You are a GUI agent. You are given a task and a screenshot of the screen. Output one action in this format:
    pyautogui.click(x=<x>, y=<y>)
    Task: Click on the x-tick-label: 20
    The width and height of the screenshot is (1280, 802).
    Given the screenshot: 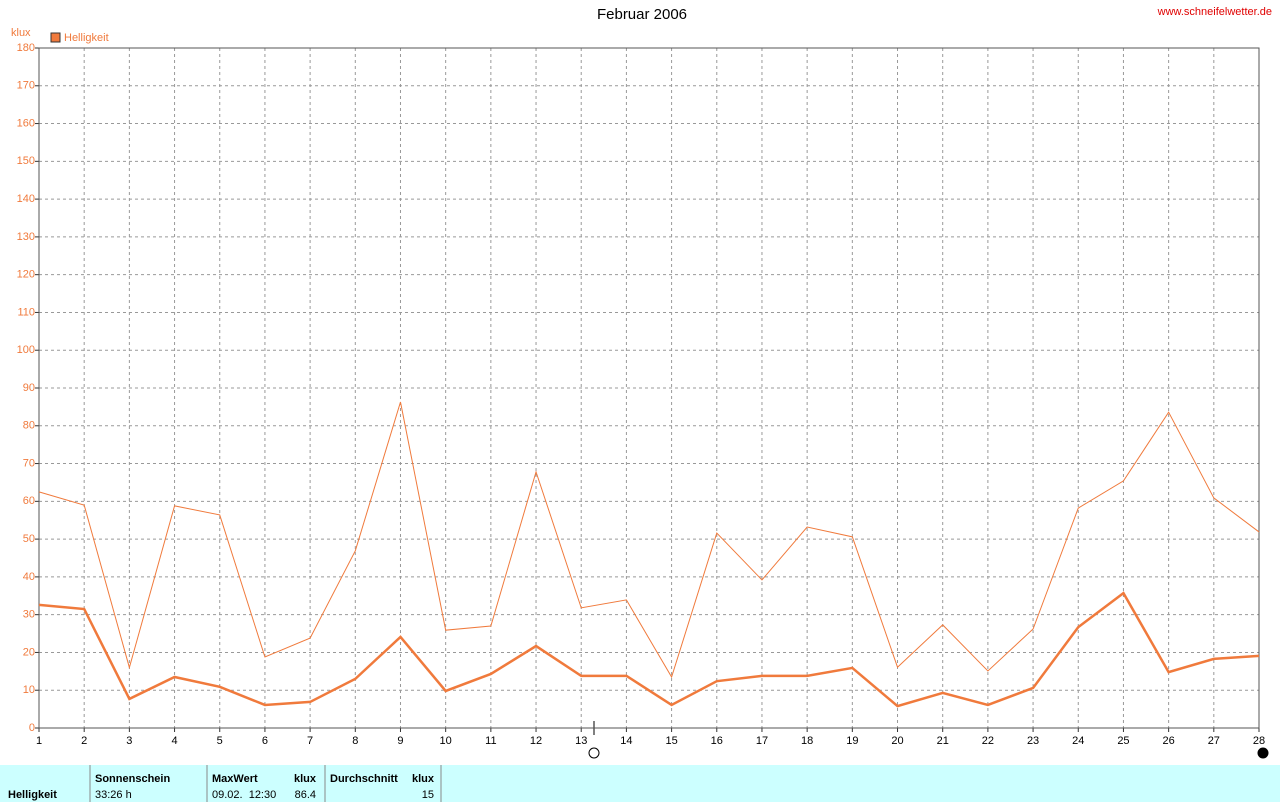 What is the action you would take?
    pyautogui.click(x=897, y=741)
    